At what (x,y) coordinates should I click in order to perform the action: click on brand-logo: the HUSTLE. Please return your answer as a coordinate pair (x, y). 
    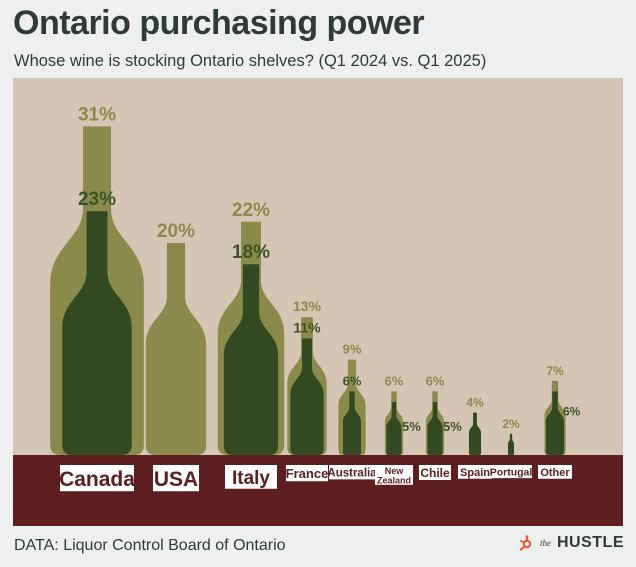
    Looking at the image, I should click on (571, 543).